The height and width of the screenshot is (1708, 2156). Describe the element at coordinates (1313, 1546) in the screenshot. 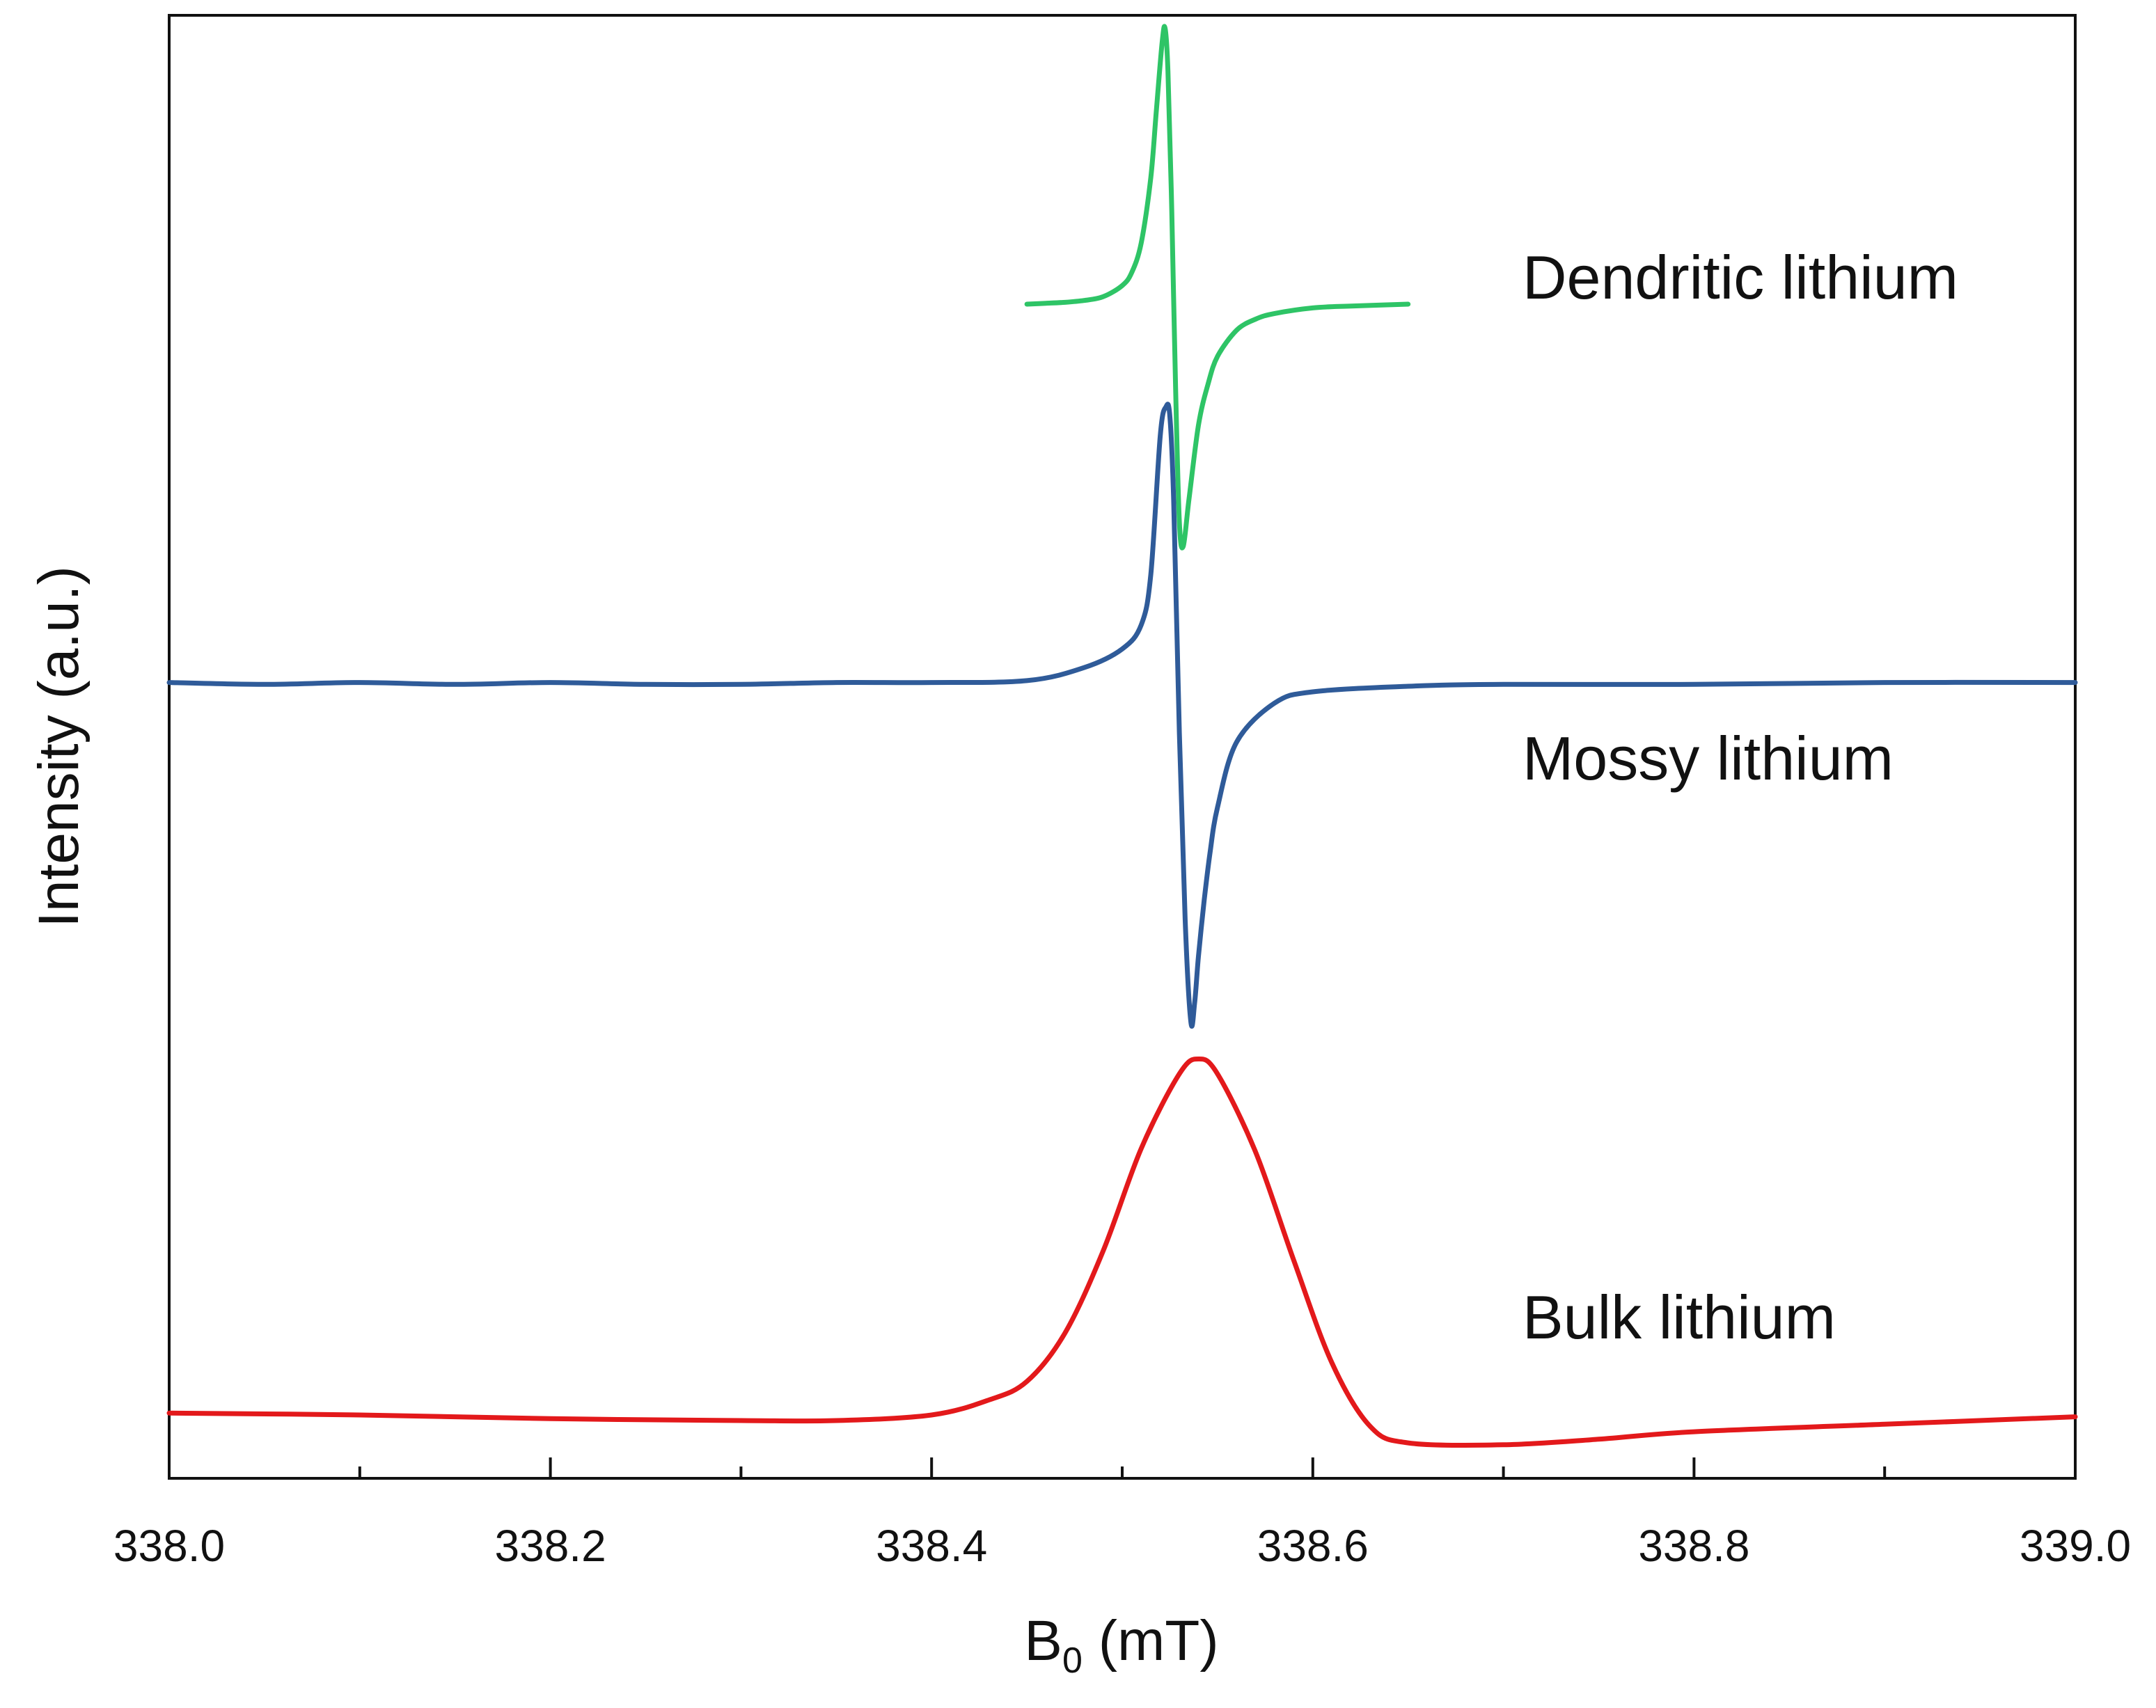

I see `x-tick-label: 338.6` at that location.